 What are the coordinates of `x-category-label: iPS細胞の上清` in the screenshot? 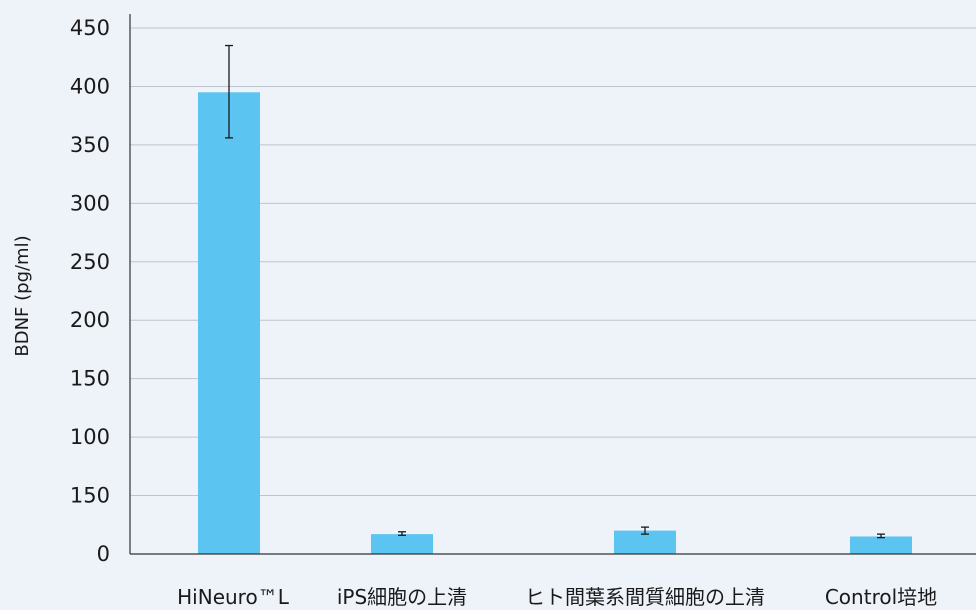 It's located at (402, 597).